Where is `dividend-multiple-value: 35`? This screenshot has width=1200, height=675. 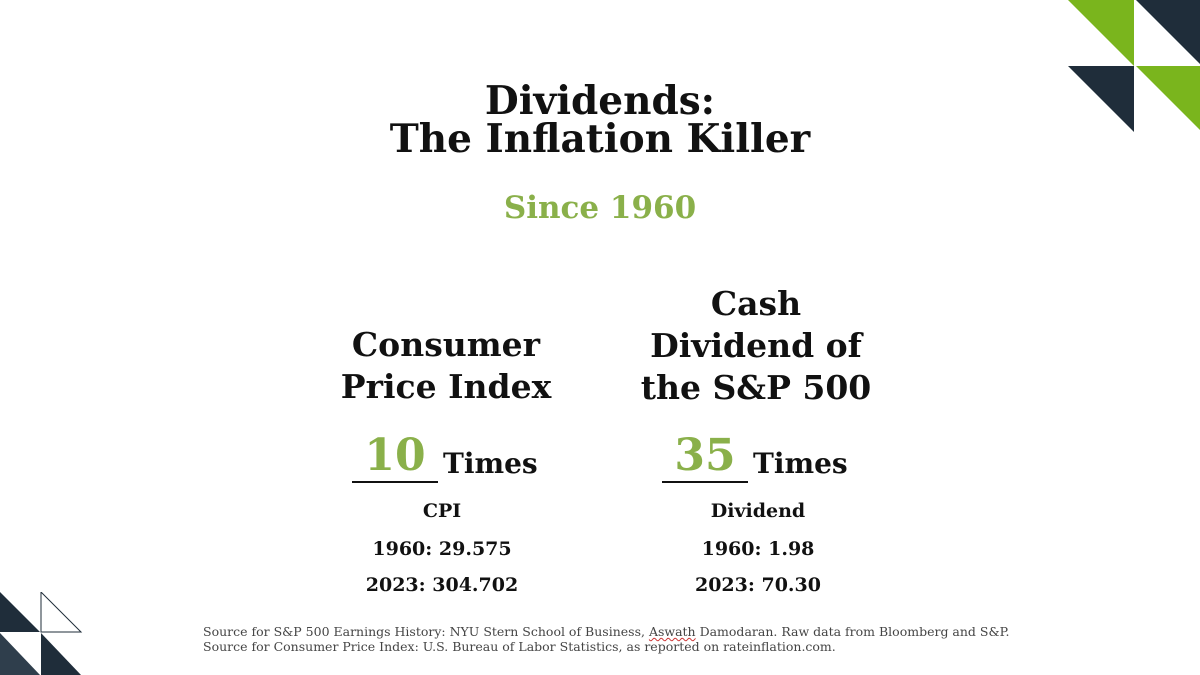
dividend-multiple-value: 35 is located at coordinates (705, 455).